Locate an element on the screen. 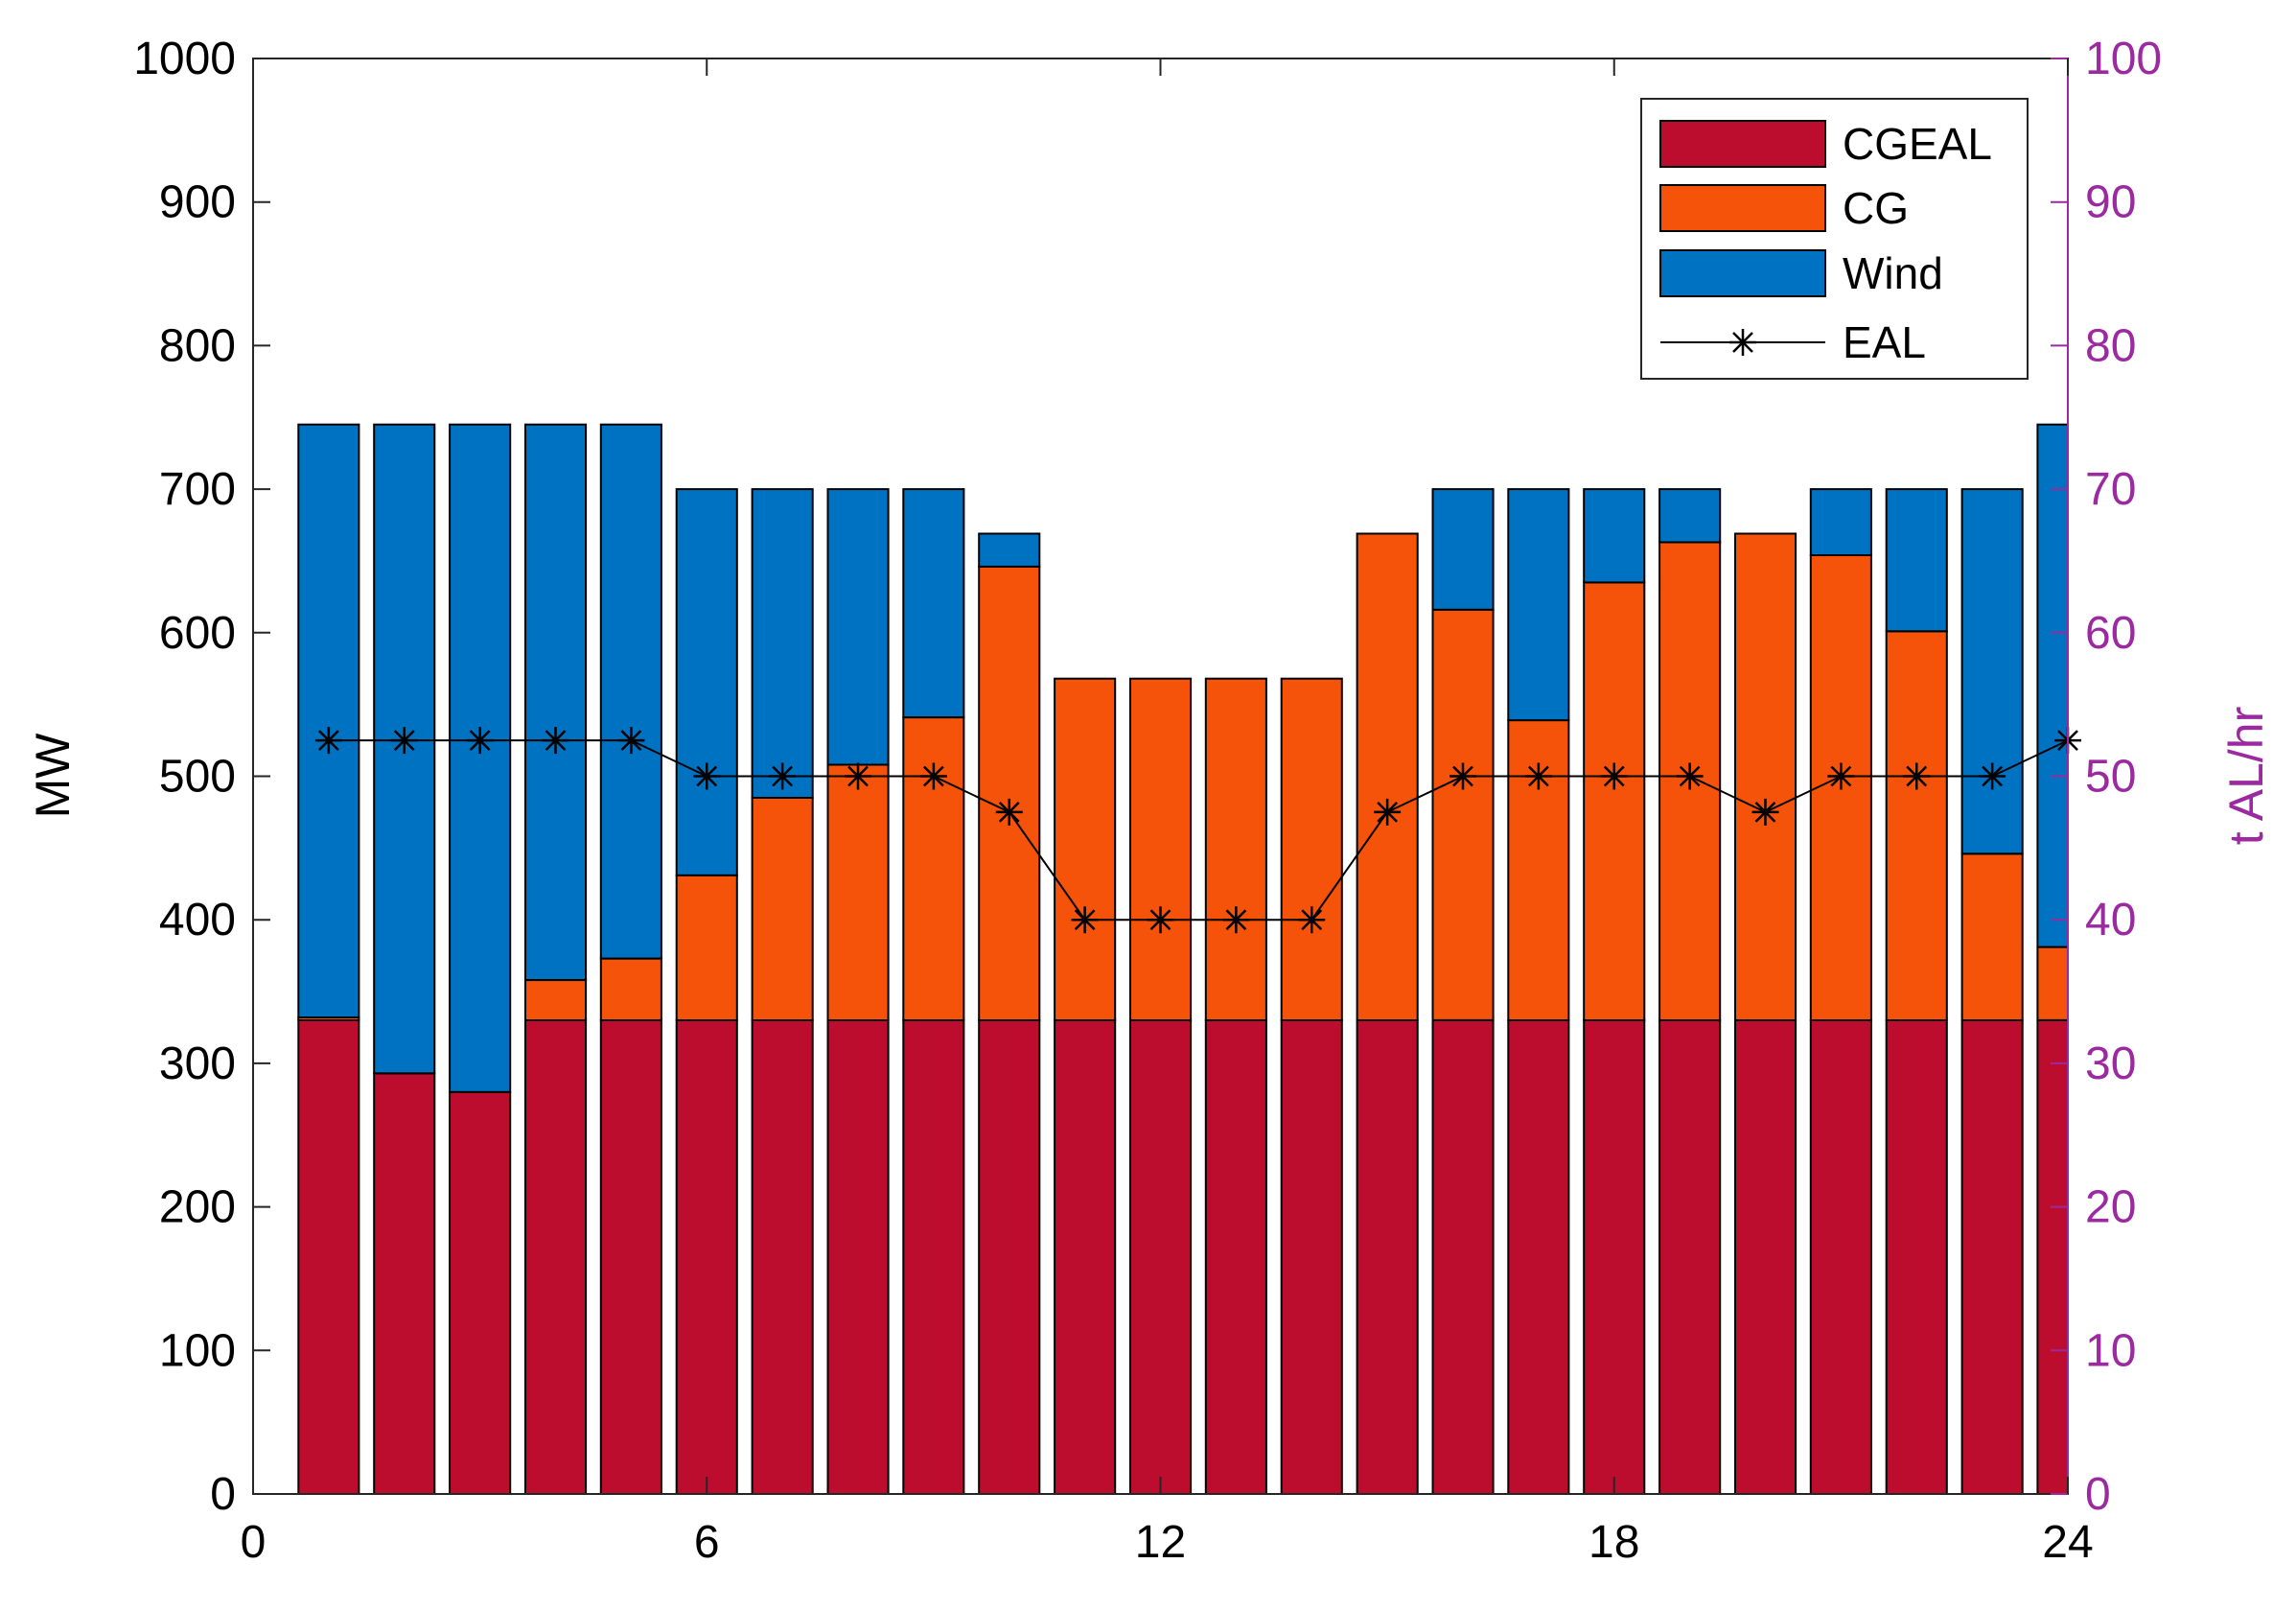 This screenshot has height=1610, width=2296. y2-tick-label: 0 is located at coordinates (2098, 1494).